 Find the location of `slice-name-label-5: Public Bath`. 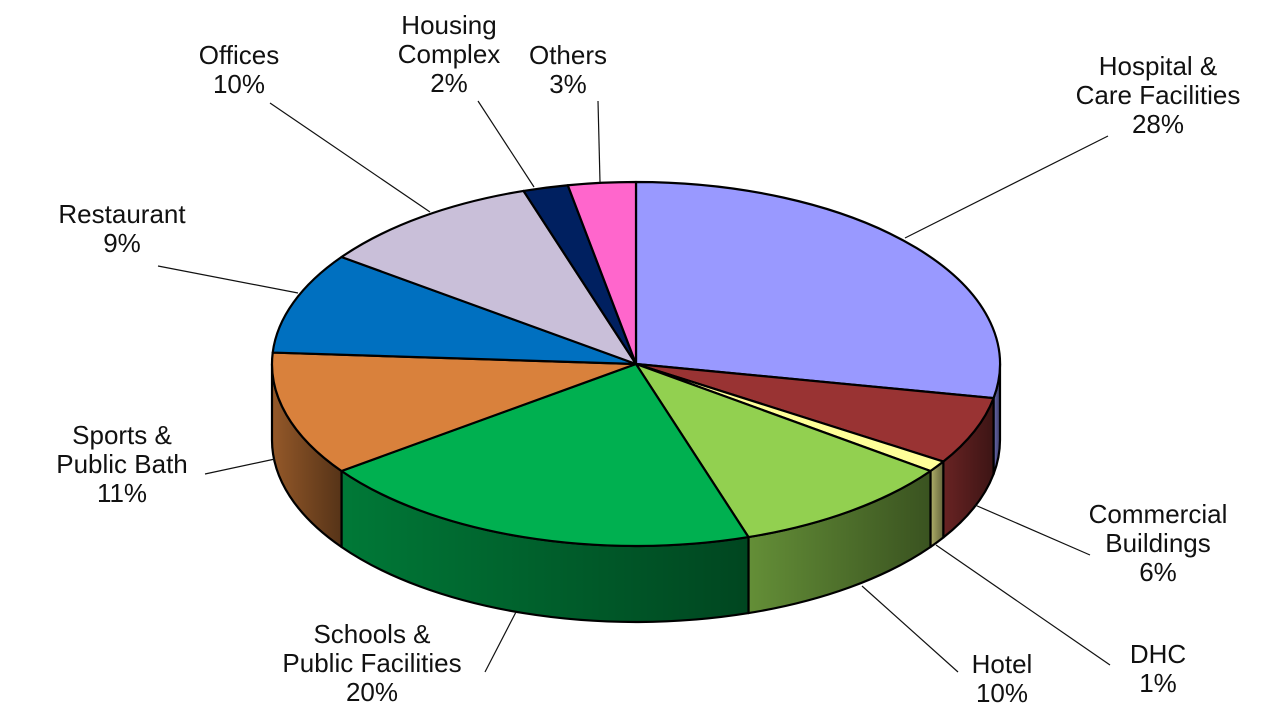

slice-name-label-5: Public Bath is located at coordinates (122, 464).